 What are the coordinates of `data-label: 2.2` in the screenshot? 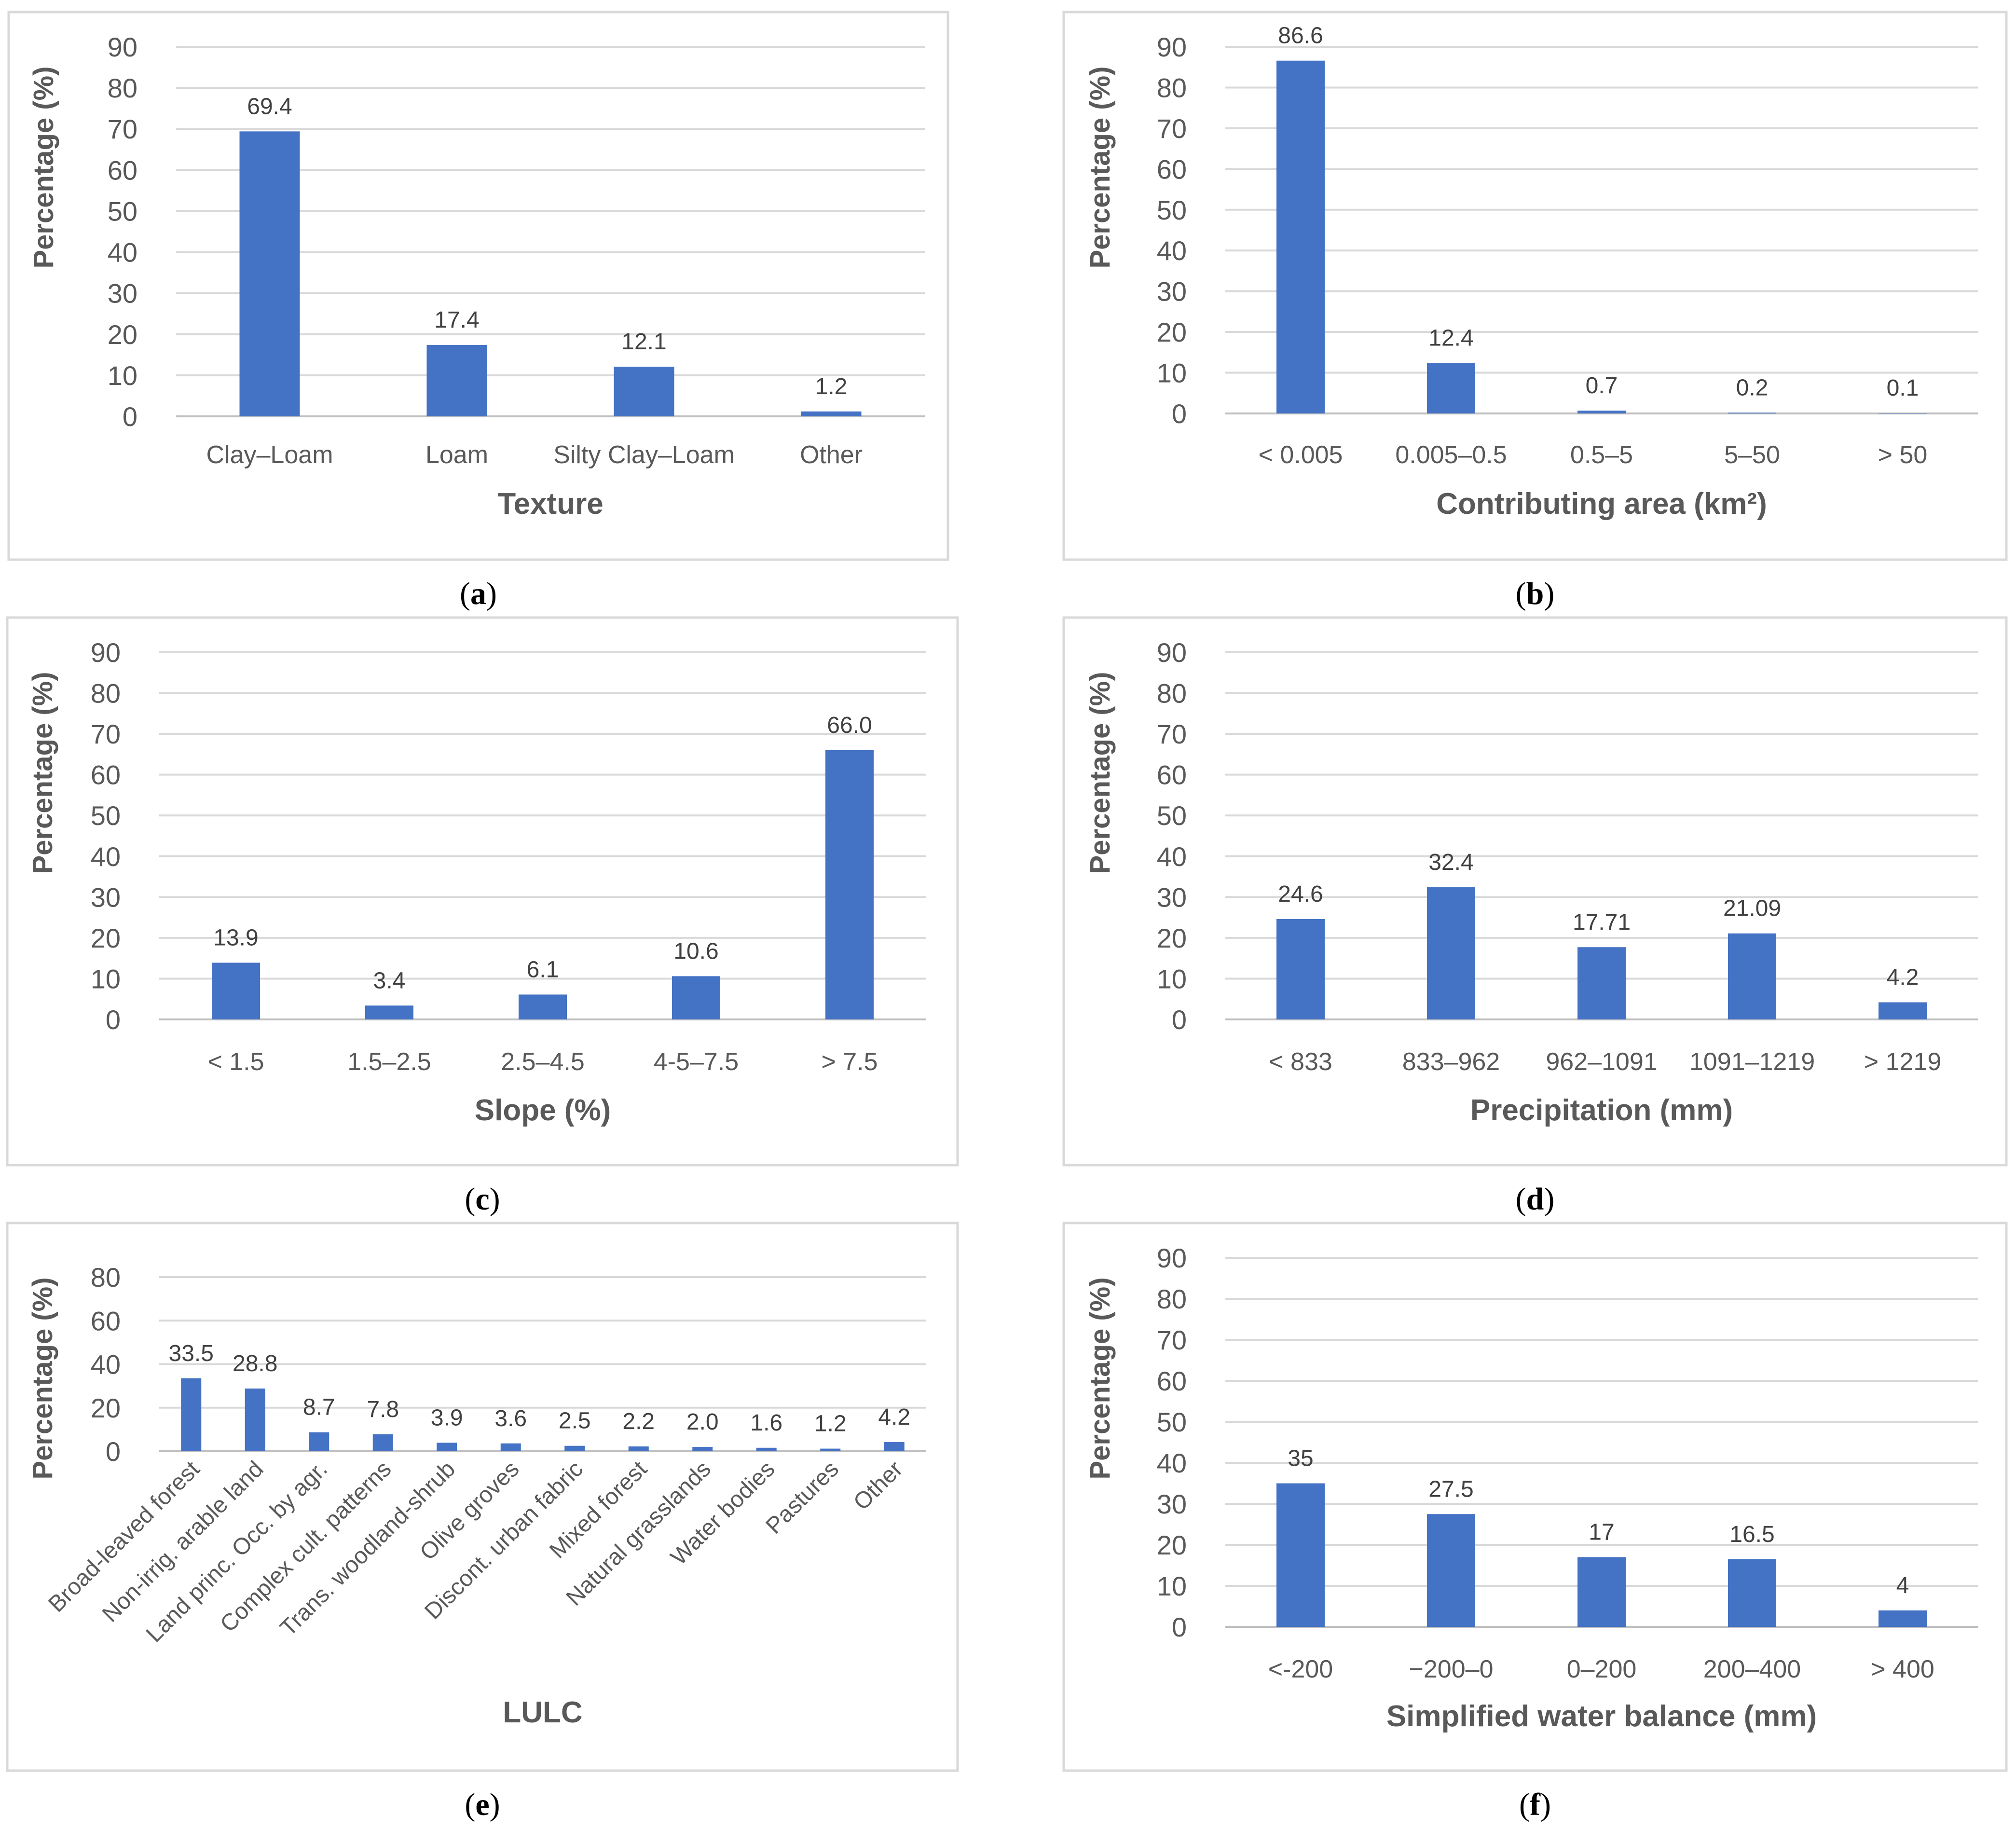 It's located at (638, 1421).